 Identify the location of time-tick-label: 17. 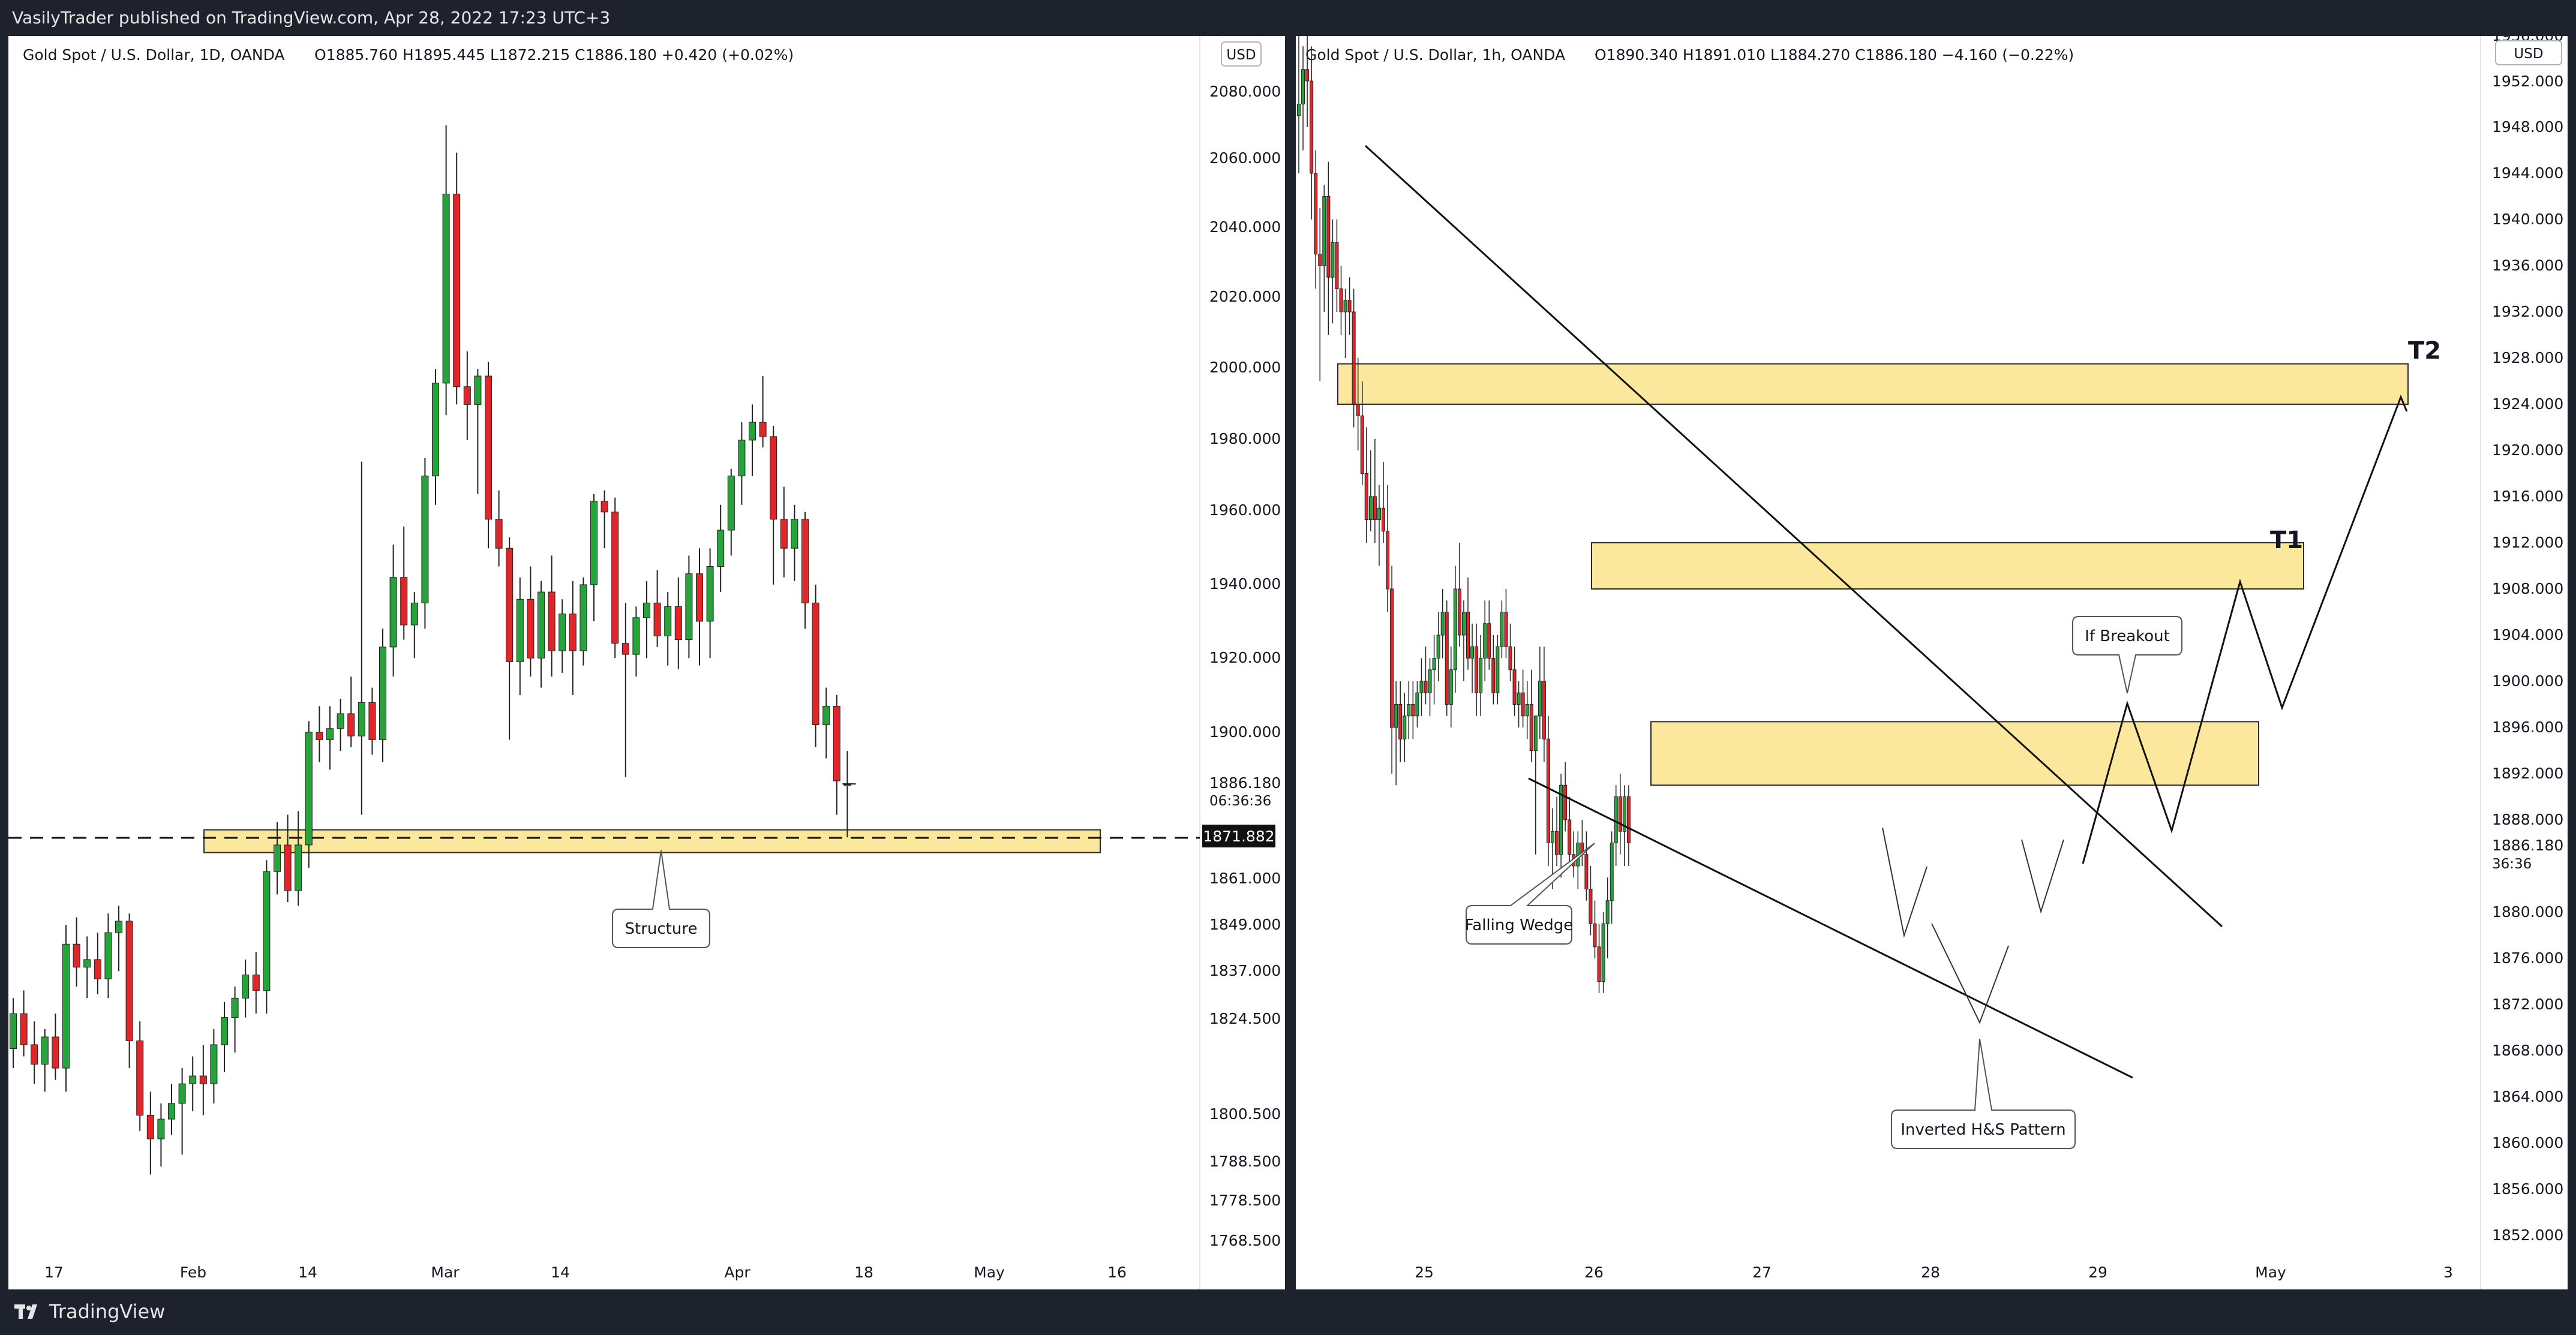
(54, 1272).